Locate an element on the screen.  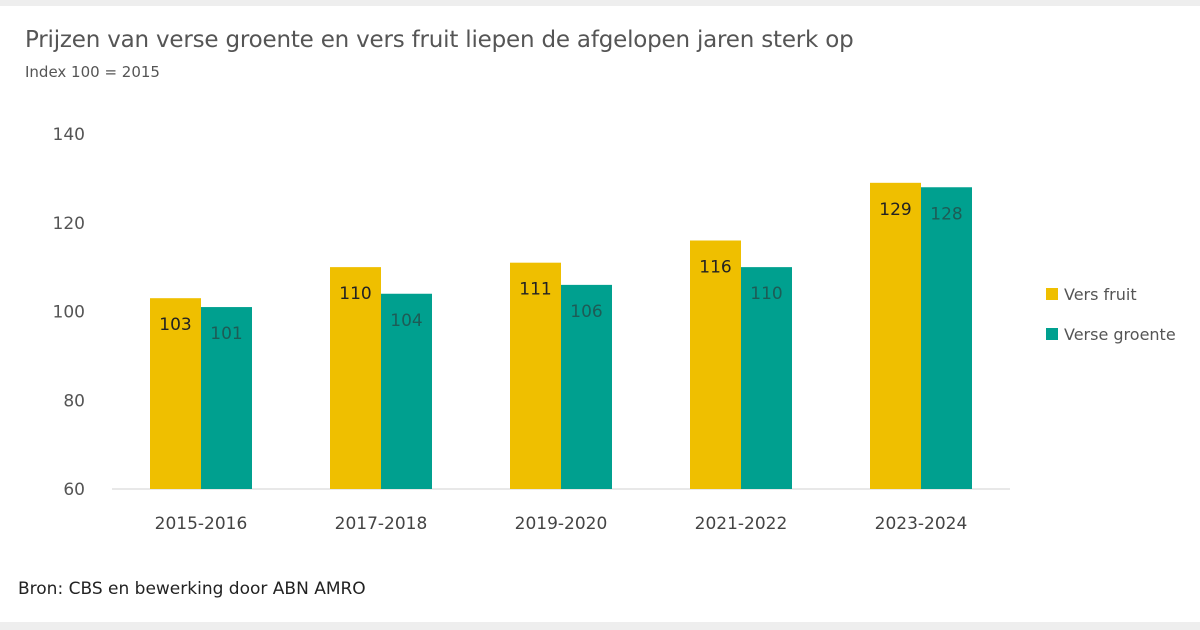
x-tick-label: 2019-2020 is located at coordinates (561, 524).